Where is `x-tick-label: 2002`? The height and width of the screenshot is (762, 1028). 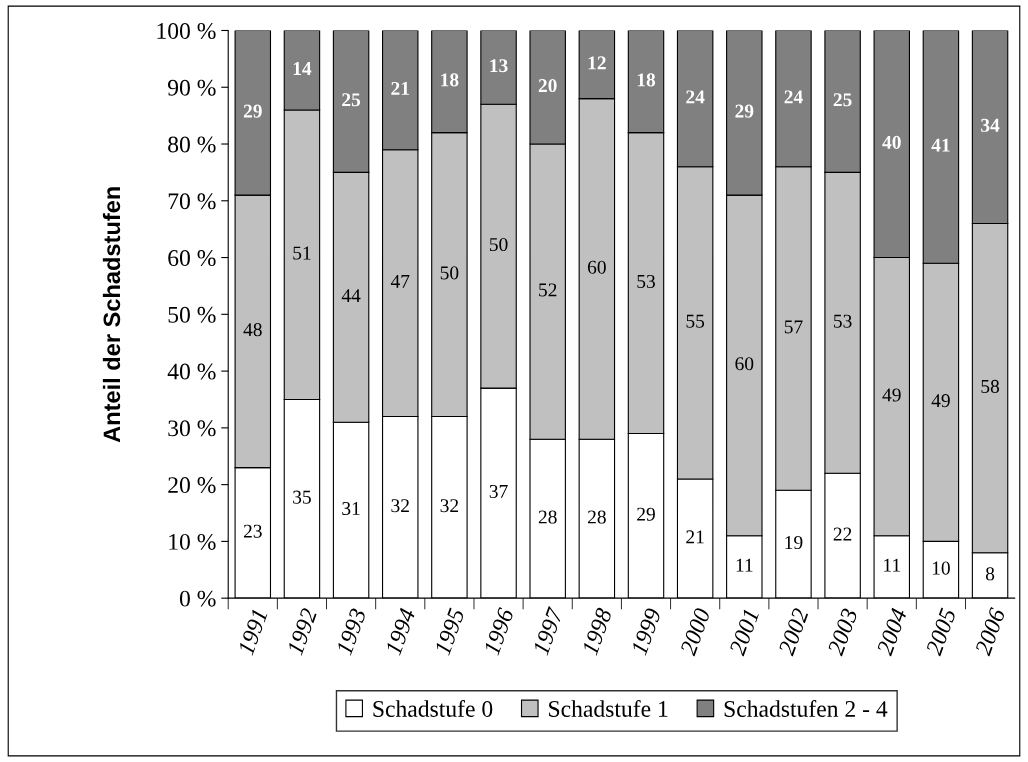 x-tick-label: 2002 is located at coordinates (793, 632).